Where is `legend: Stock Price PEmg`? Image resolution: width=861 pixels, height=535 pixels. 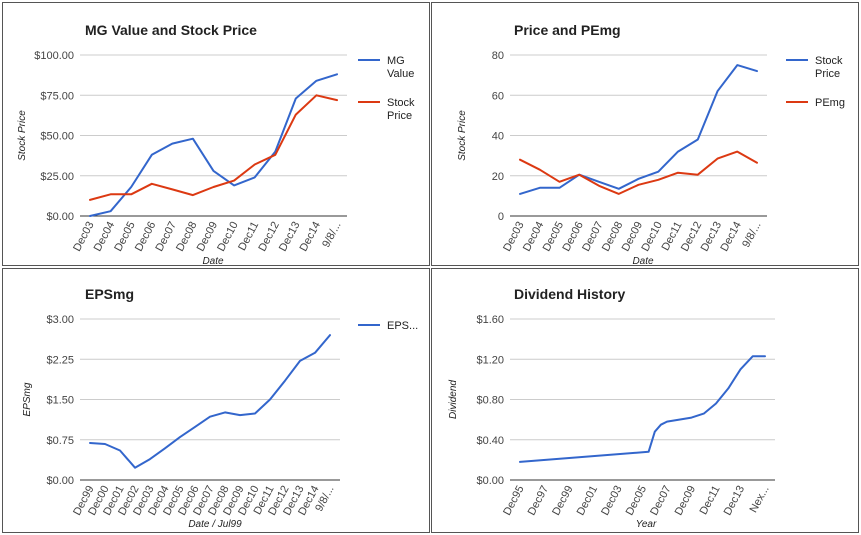 legend: Stock Price PEmg is located at coordinates (815, 82).